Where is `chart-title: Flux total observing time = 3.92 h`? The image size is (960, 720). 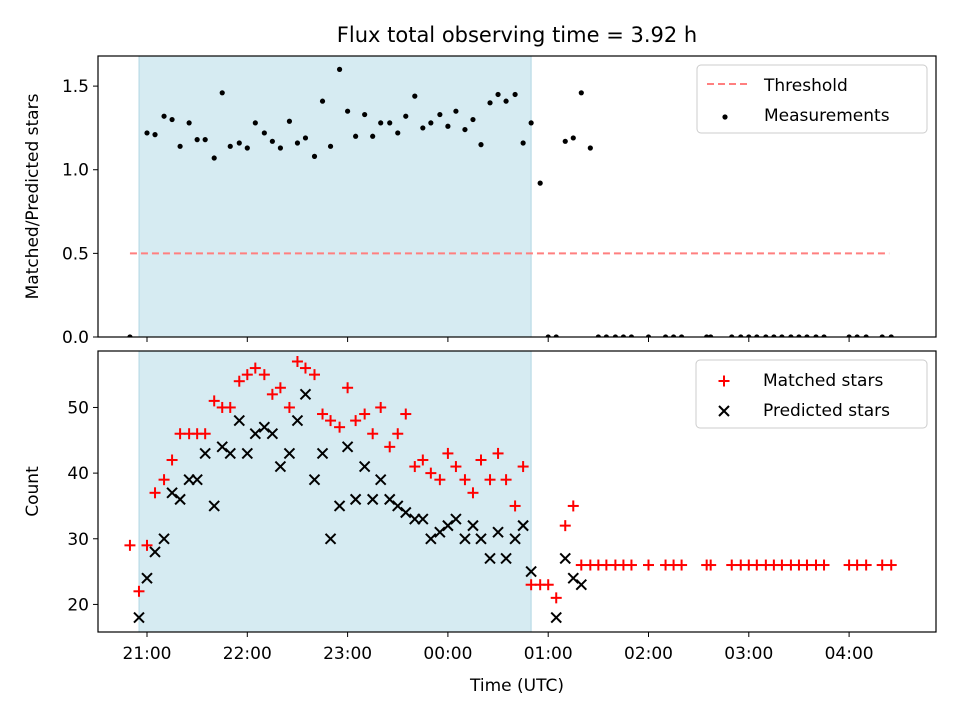 chart-title: Flux total observing time = 3.92 h is located at coordinates (517, 35).